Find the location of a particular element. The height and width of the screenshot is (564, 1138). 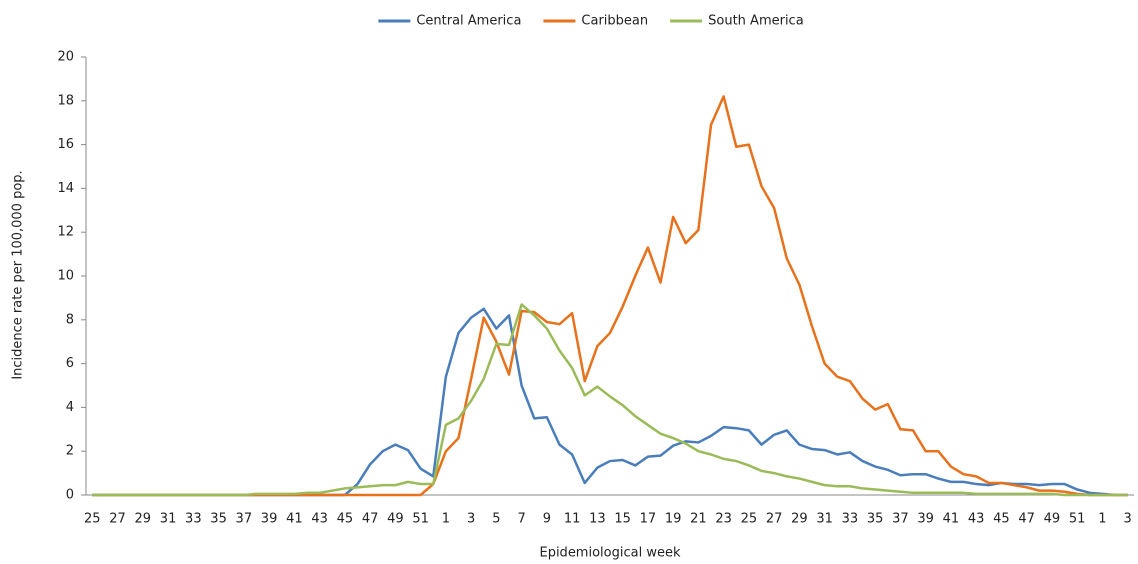

x-tick-label: 7 is located at coordinates (521, 519).